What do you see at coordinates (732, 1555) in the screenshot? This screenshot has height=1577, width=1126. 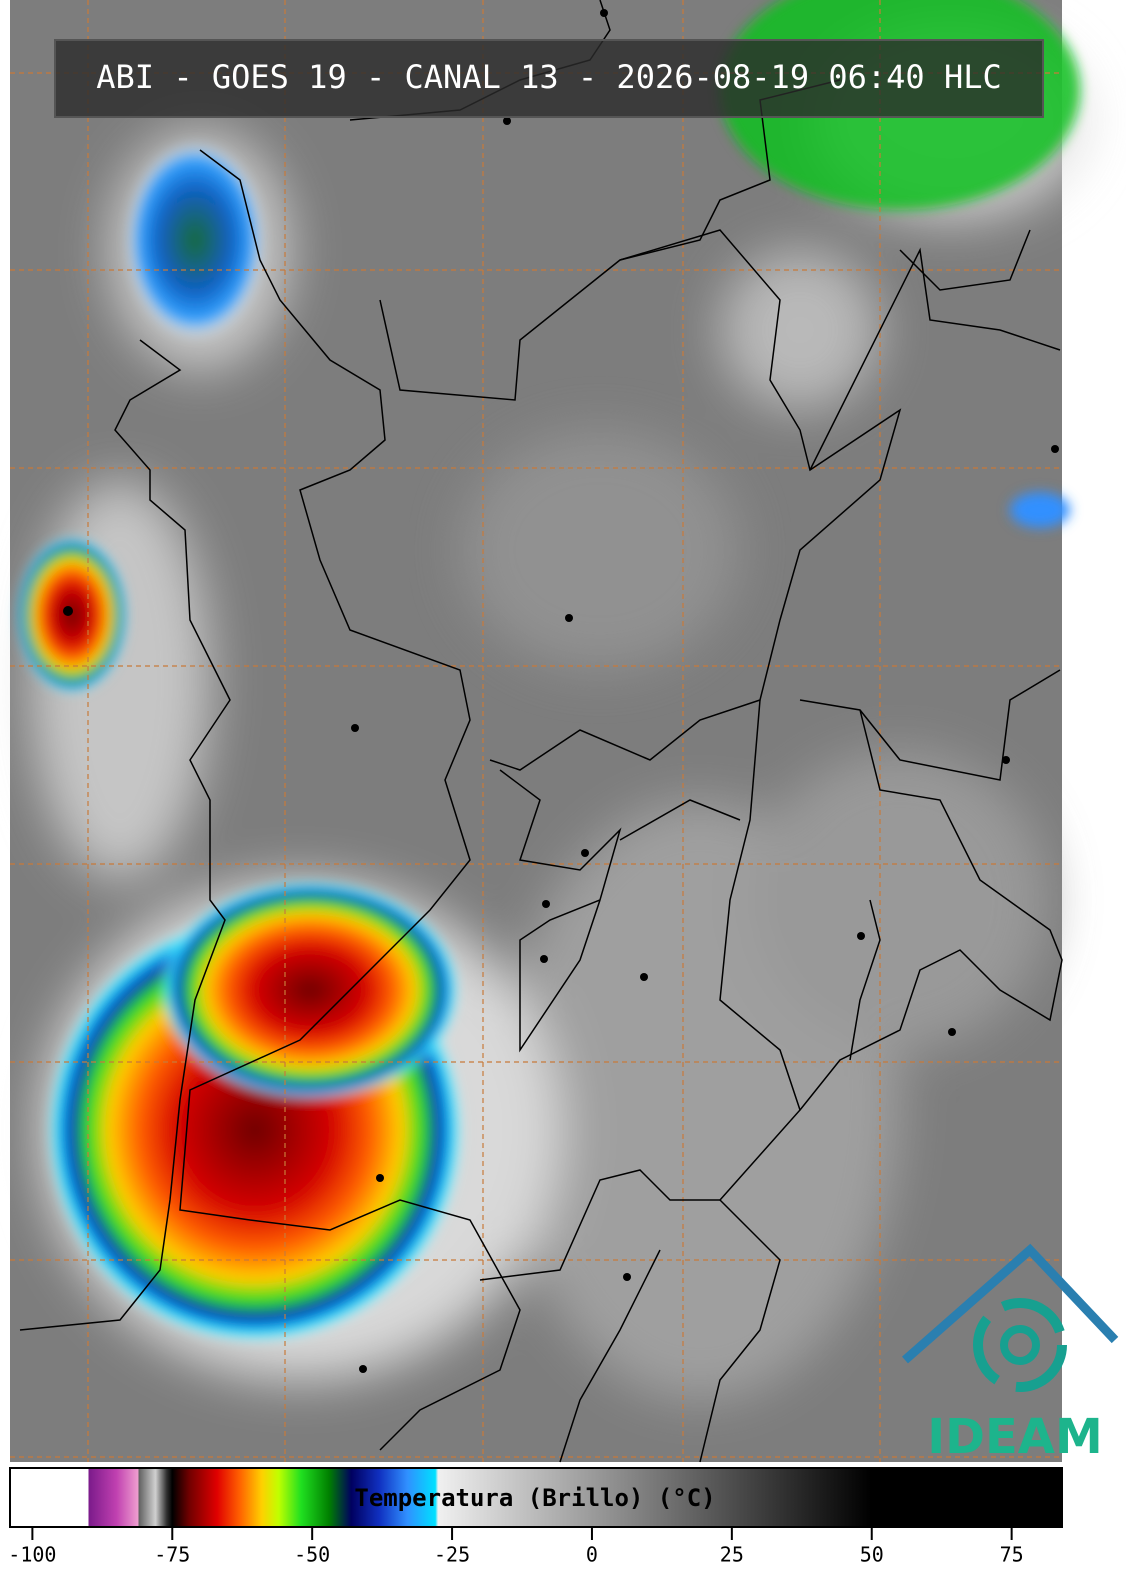 I see `colorbar-tick-label: 25` at bounding box center [732, 1555].